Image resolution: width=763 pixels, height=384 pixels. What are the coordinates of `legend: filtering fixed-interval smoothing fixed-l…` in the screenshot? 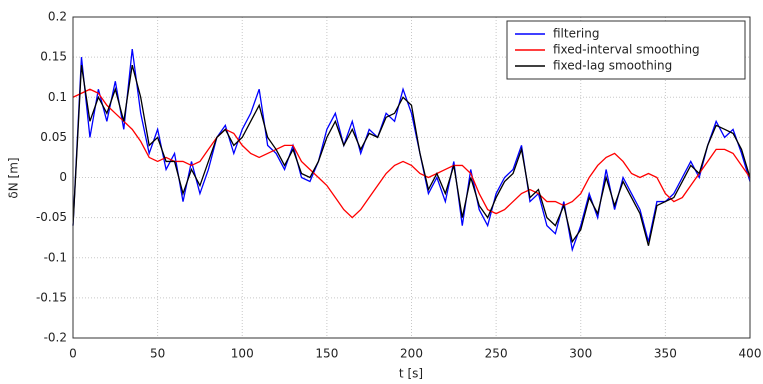 It's located at (626, 50).